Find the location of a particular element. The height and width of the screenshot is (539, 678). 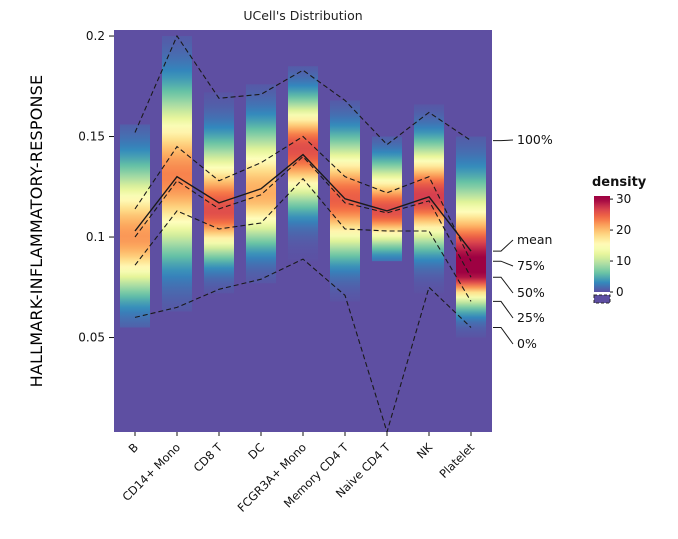

x-category-label: Platelet is located at coordinates (456, 460).